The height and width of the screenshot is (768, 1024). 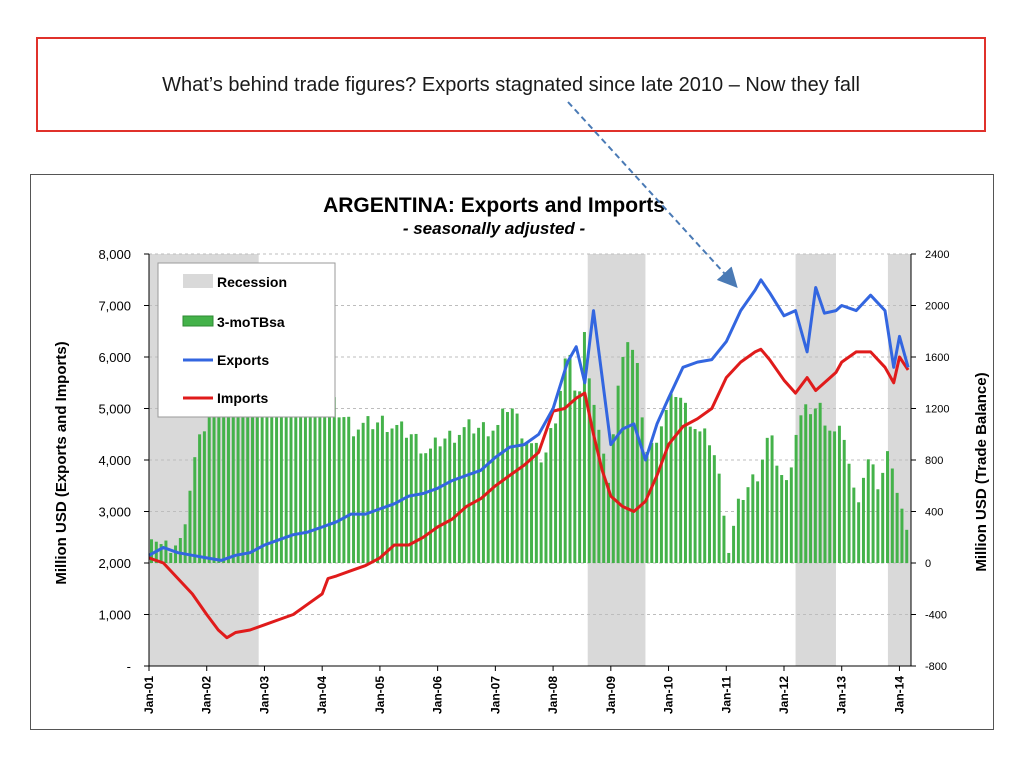 I want to click on x-tick-label: Jan-10, so click(x=669, y=695).